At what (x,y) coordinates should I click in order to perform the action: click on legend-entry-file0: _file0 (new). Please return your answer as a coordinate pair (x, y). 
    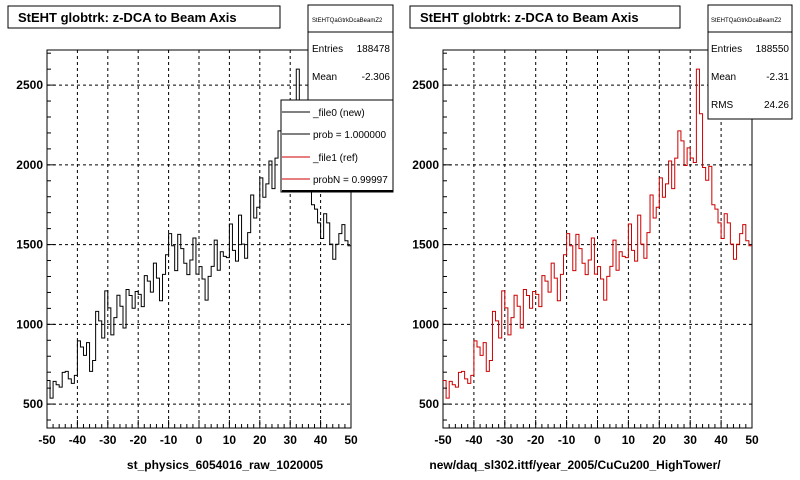
    Looking at the image, I should click on (338, 113).